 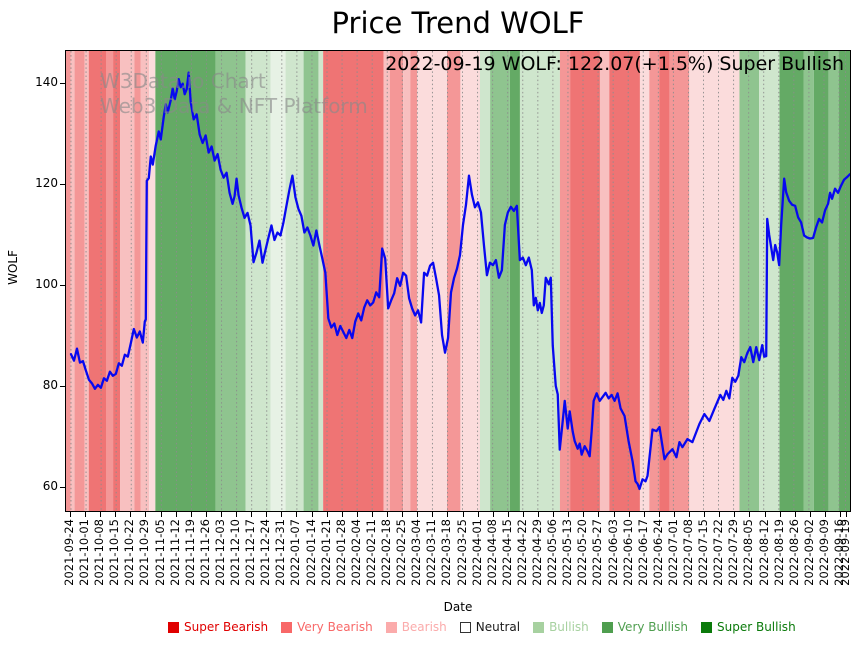 I want to click on legend-item-bearish: Bearish, so click(x=416, y=627).